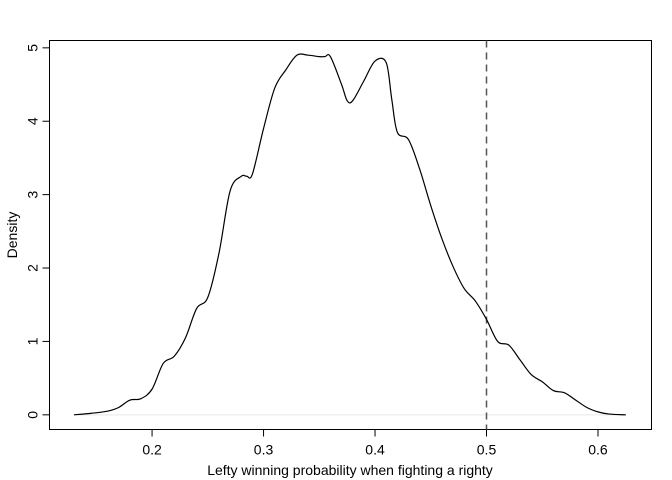  What do you see at coordinates (33, 268) in the screenshot?
I see `y-tick-label: 2` at bounding box center [33, 268].